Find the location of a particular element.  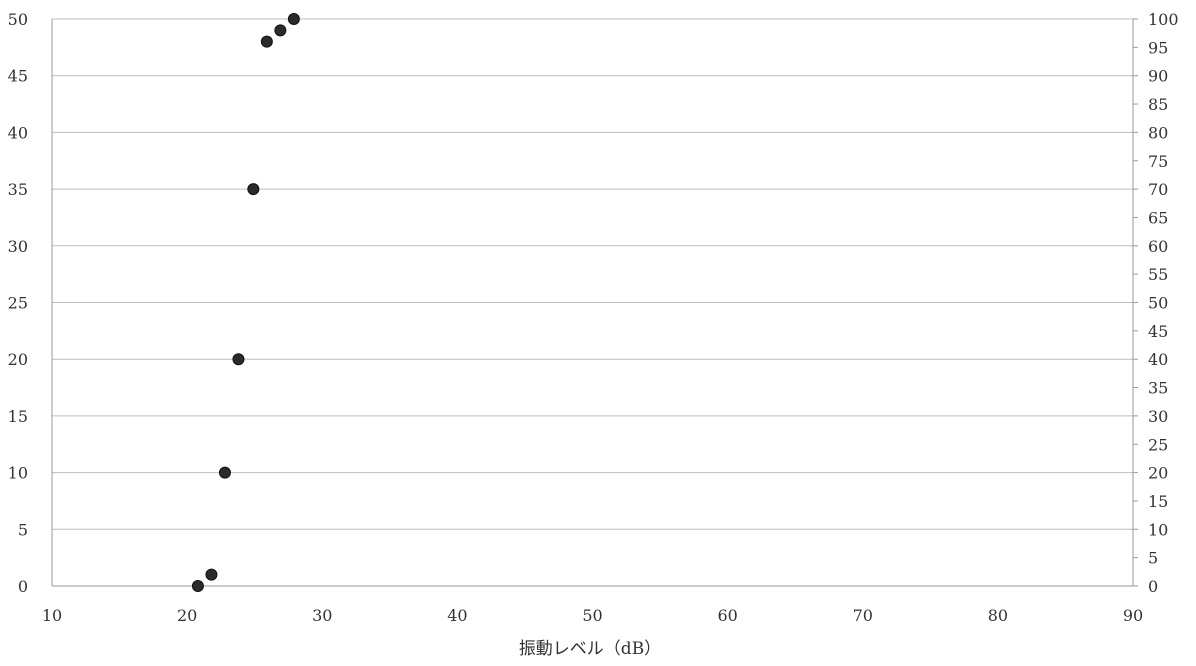

y2-tick-label-45: 45 is located at coordinates (1158, 331).